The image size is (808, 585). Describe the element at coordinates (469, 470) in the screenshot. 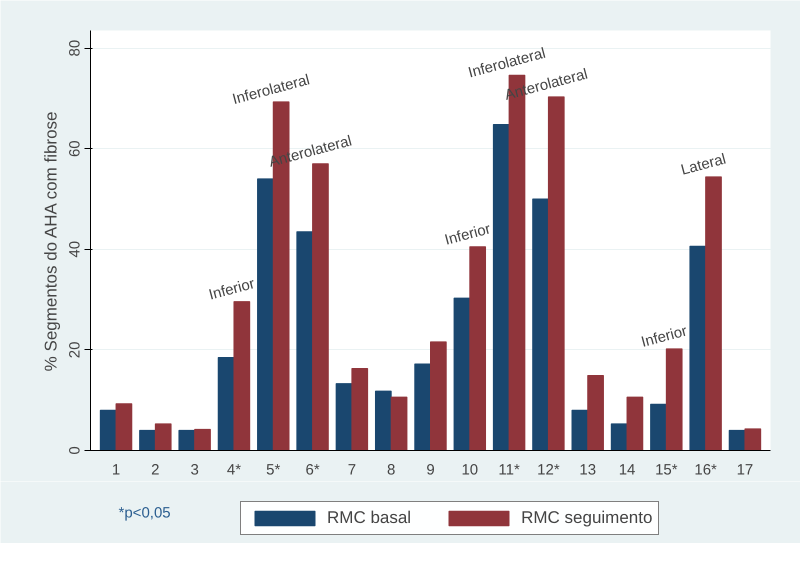

I see `x-tick-label: 10` at that location.